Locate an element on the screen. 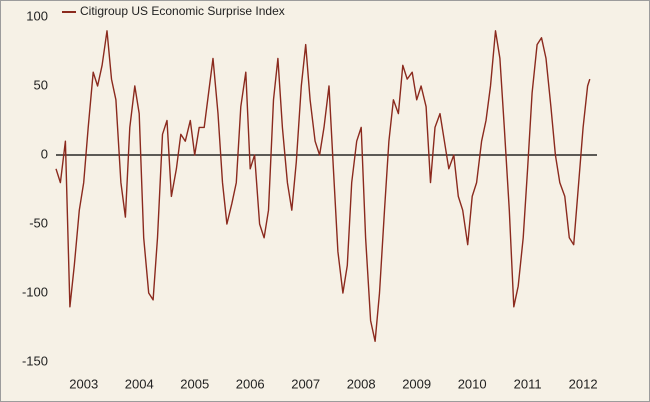 The width and height of the screenshot is (650, 402). y-tick-label: -100 is located at coordinates (35, 291).